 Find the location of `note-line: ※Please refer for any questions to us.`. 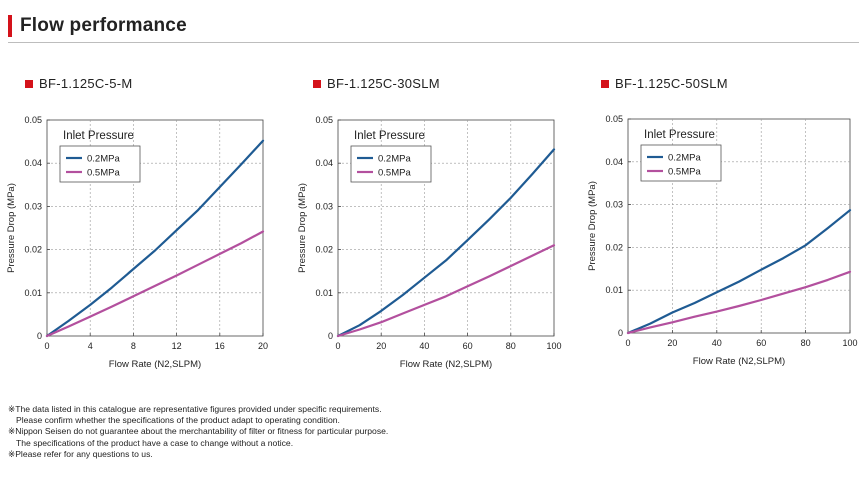

note-line: ※Please refer for any questions to us. is located at coordinates (80, 453).